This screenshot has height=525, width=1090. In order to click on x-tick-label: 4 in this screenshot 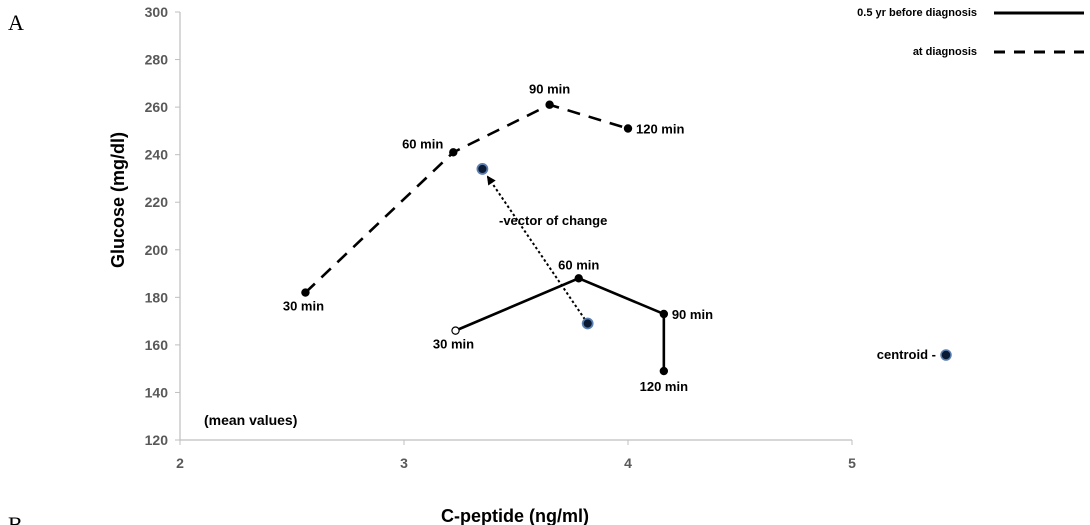, I will do `click(628, 463)`.